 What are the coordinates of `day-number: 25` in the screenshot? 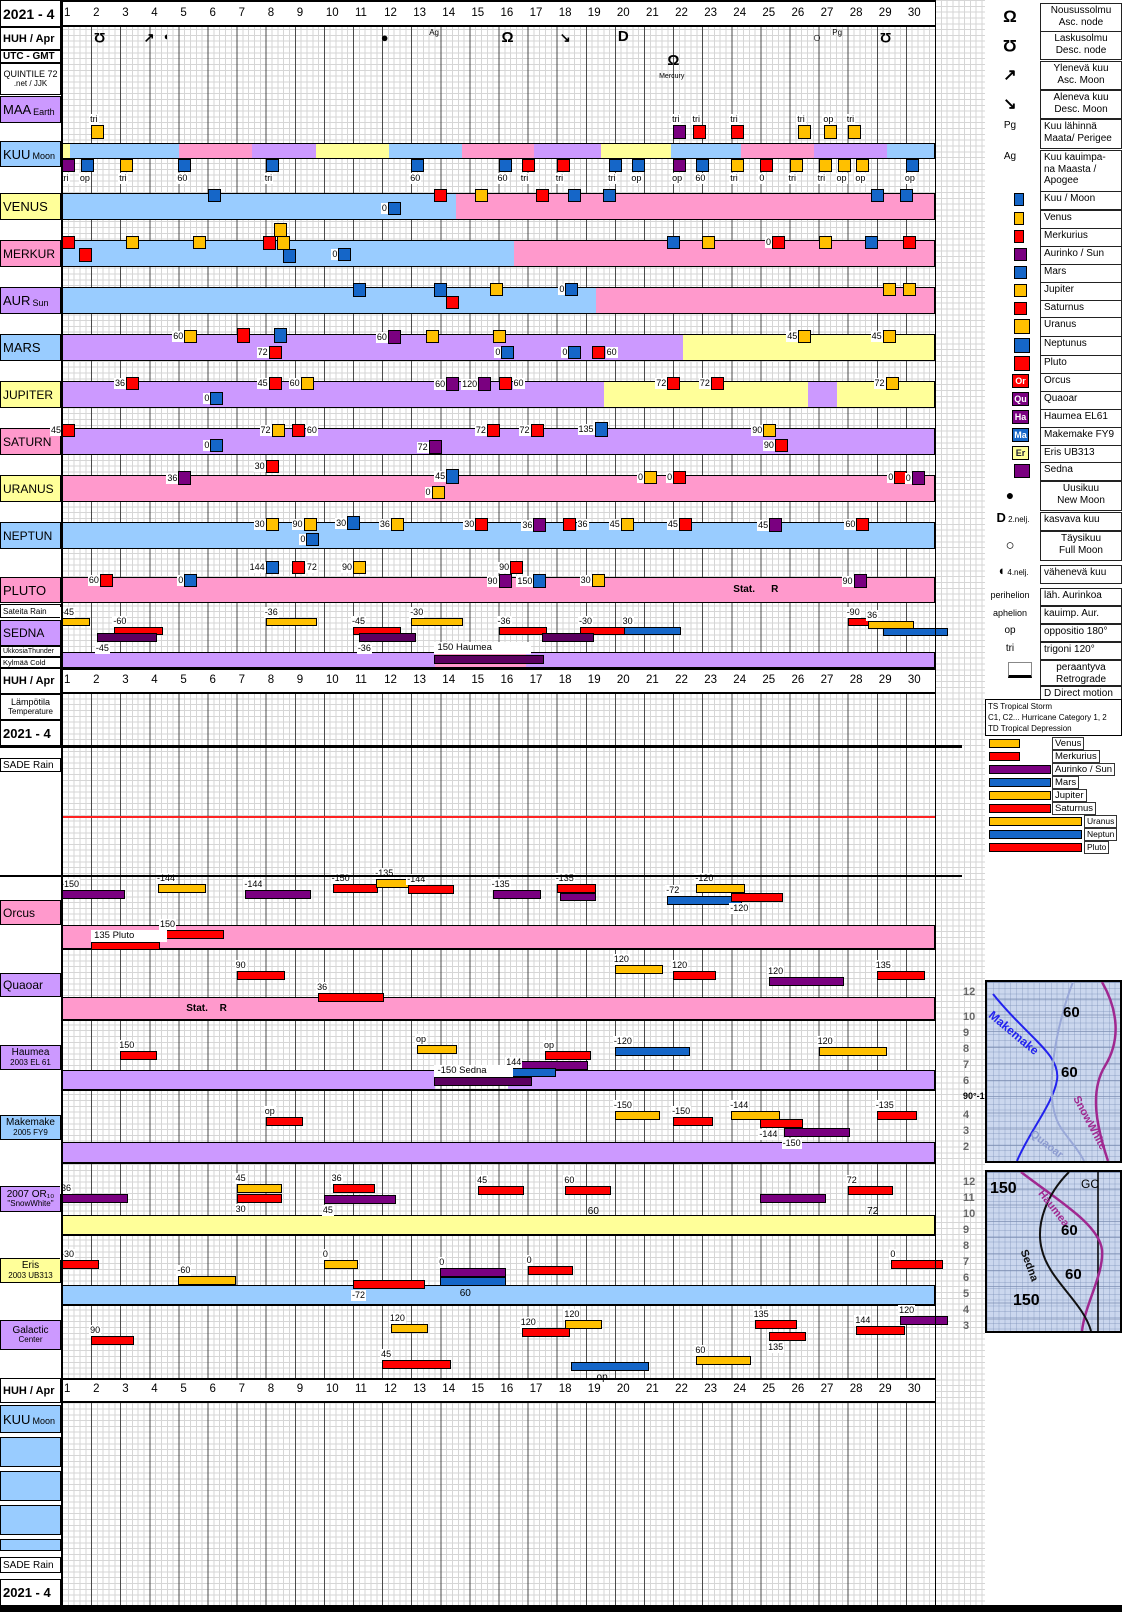 It's located at (769, 13).